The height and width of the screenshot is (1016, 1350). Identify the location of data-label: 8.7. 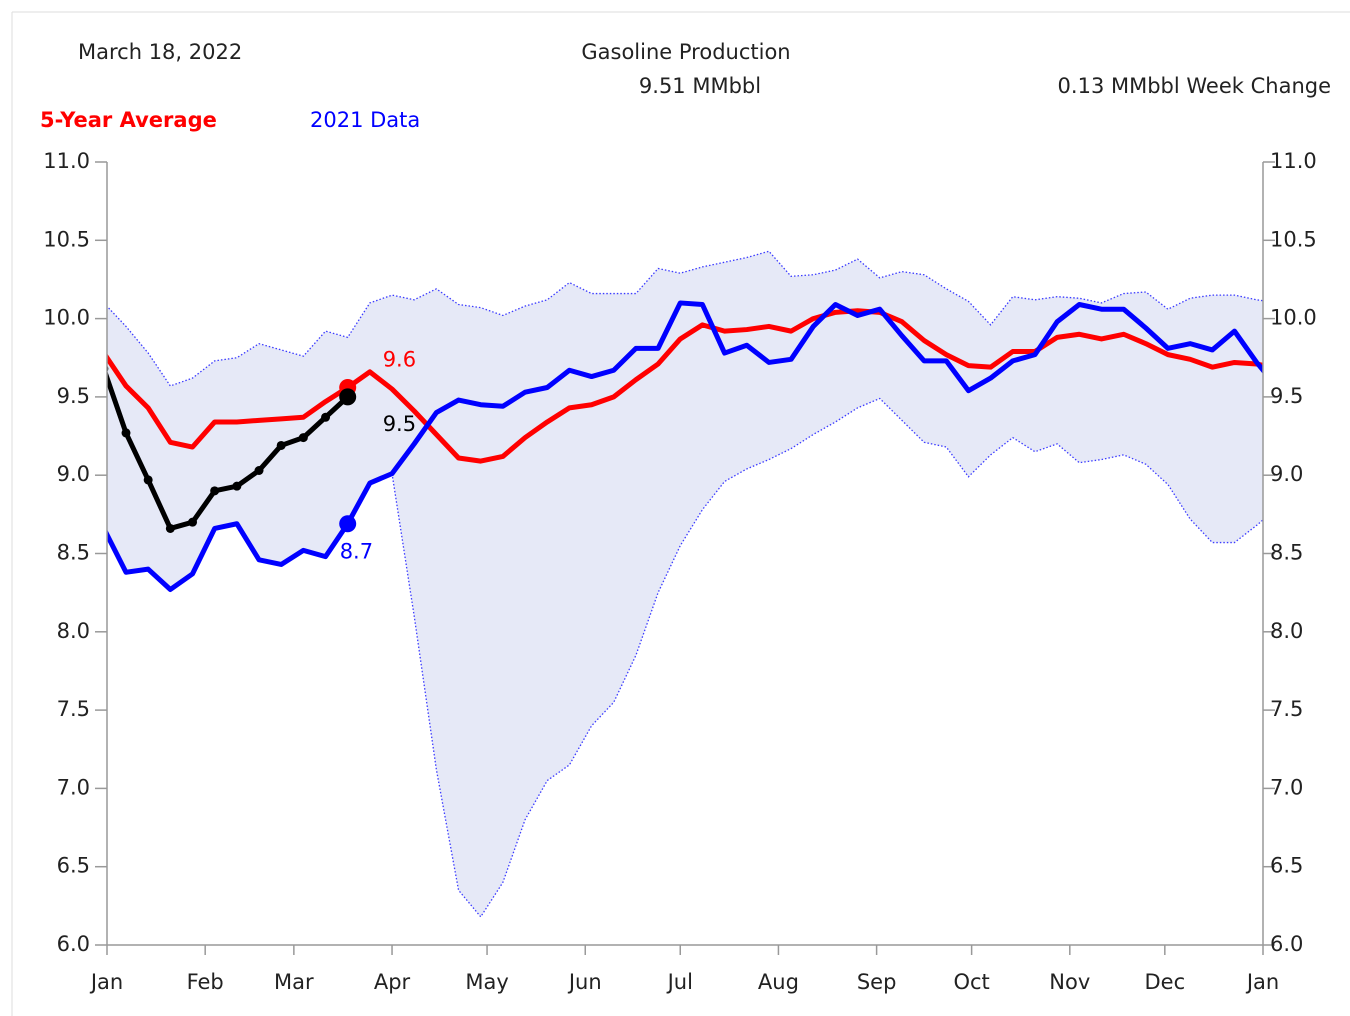
(356, 552).